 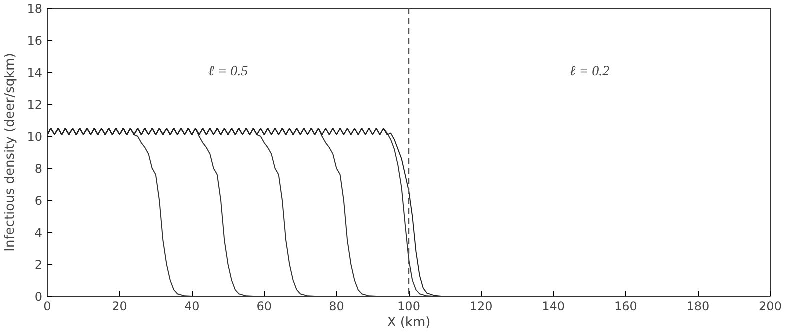 What do you see at coordinates (264, 307) in the screenshot?
I see `x-tick-label: 60` at bounding box center [264, 307].